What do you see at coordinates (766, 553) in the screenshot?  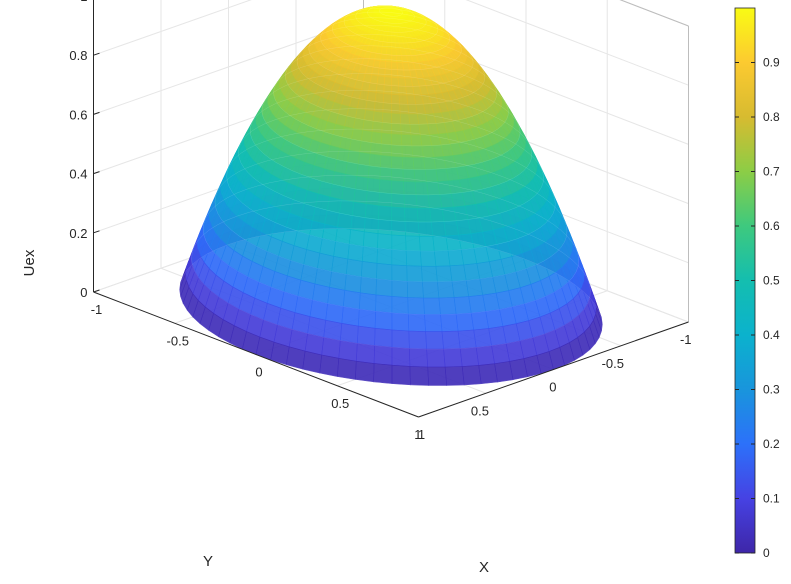 I see `colorbar-tick-label: 0` at bounding box center [766, 553].